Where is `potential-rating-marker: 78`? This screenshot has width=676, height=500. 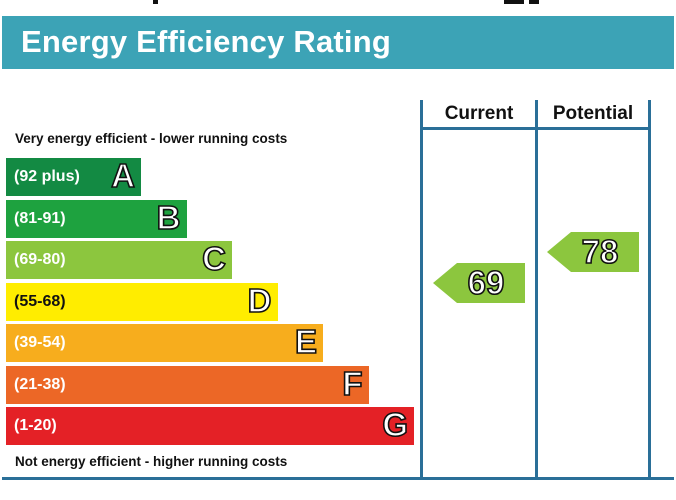 potential-rating-marker: 78 is located at coordinates (593, 252).